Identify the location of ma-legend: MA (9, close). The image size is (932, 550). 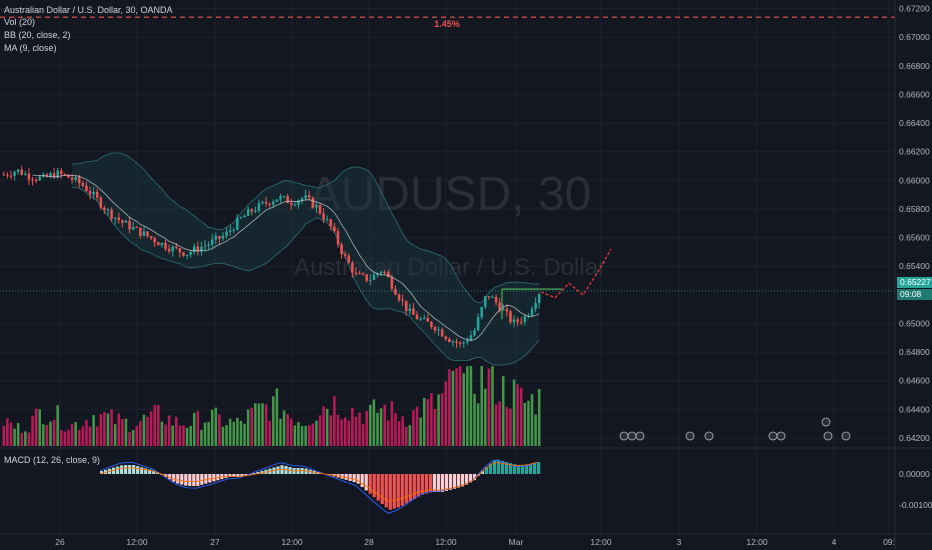
(30, 48).